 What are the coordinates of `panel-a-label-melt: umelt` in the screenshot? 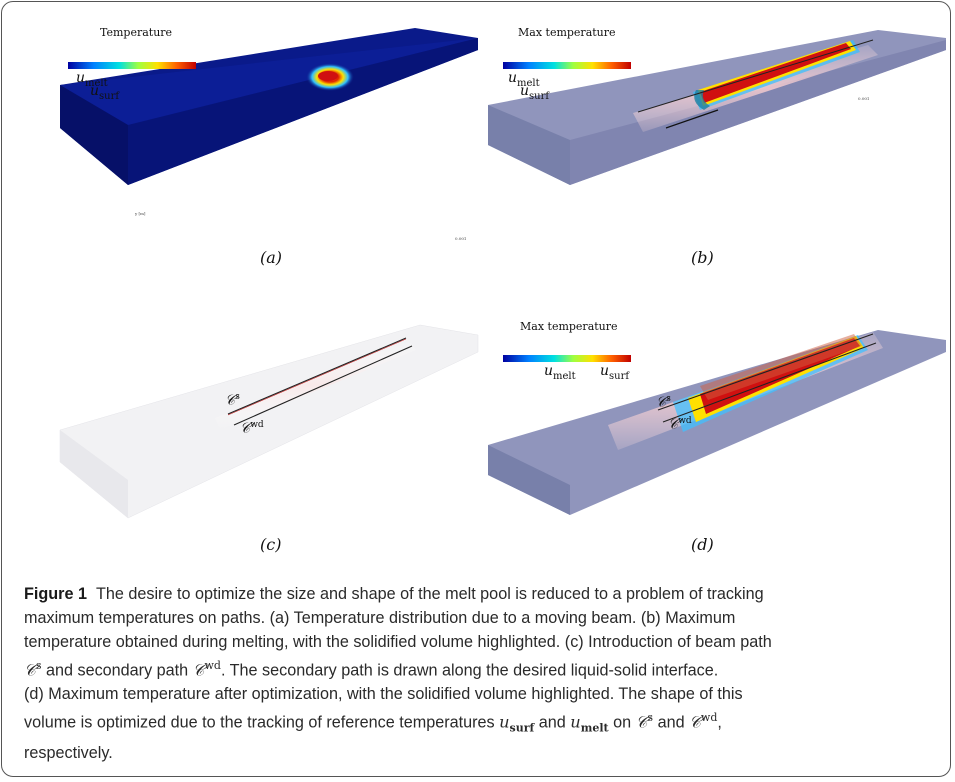 It's located at (92, 79).